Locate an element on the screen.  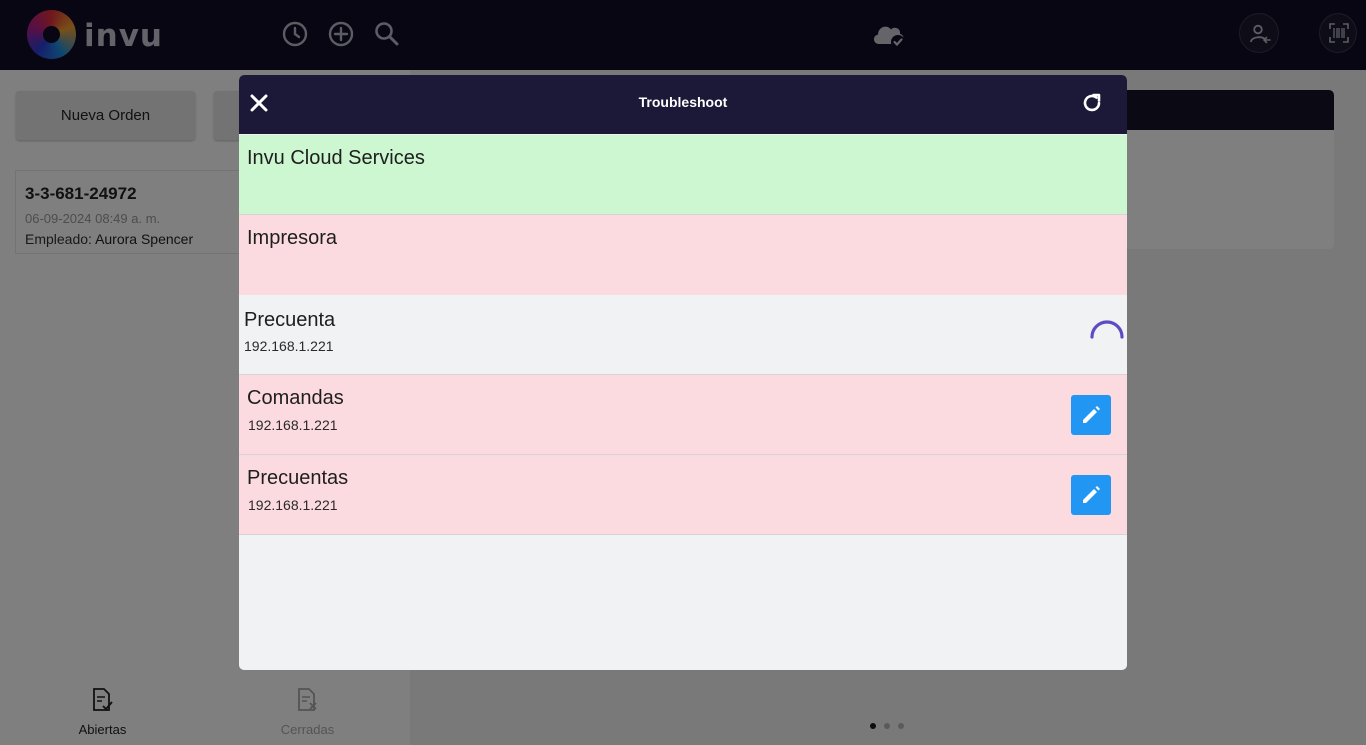
check-row-cloud-services: Invu Cloud Services is located at coordinates (683, 175).